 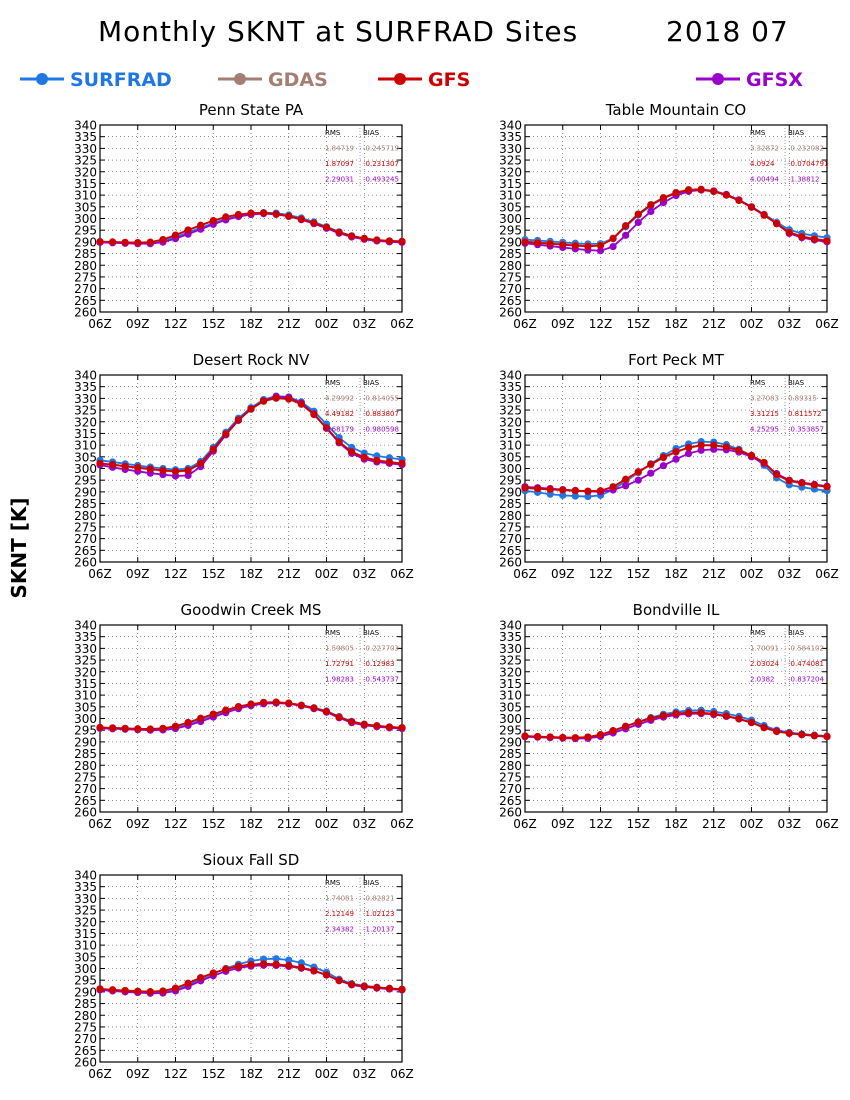 What do you see at coordinates (758, 383) in the screenshot?
I see `stats-rms-header: RMS` at bounding box center [758, 383].